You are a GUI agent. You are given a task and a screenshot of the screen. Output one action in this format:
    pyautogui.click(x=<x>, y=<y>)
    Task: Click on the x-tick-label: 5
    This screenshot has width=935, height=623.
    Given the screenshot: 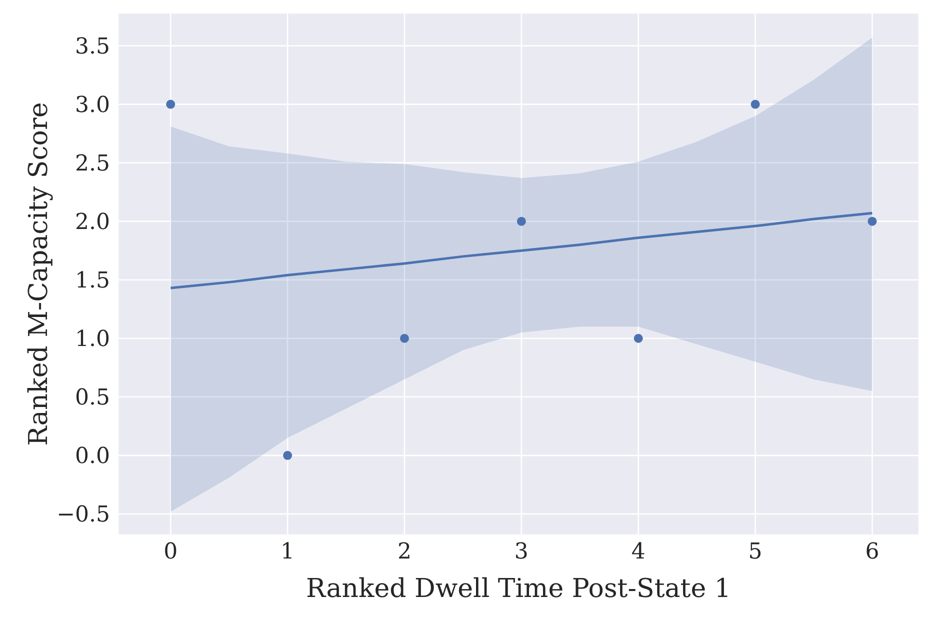 What is the action you would take?
    pyautogui.click(x=755, y=552)
    